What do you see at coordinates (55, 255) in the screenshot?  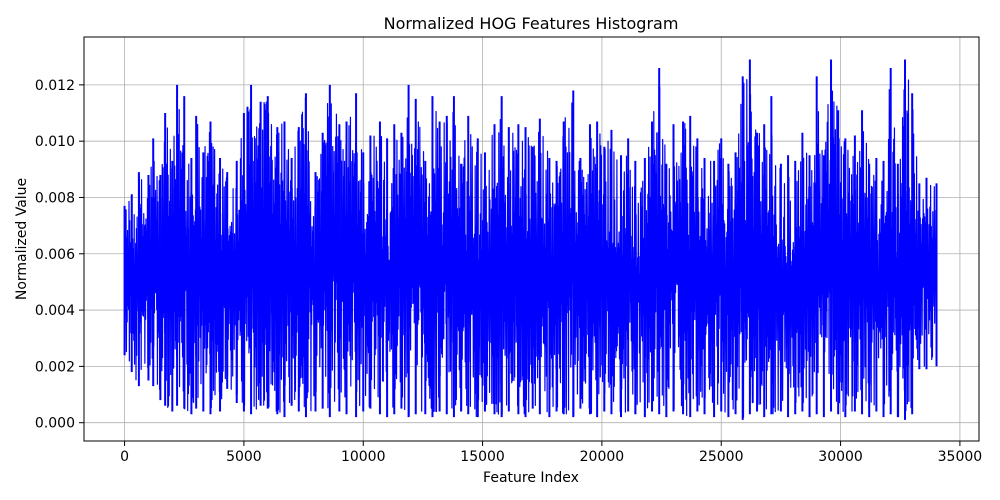 I see `y-tick-label: 0.006` at bounding box center [55, 255].